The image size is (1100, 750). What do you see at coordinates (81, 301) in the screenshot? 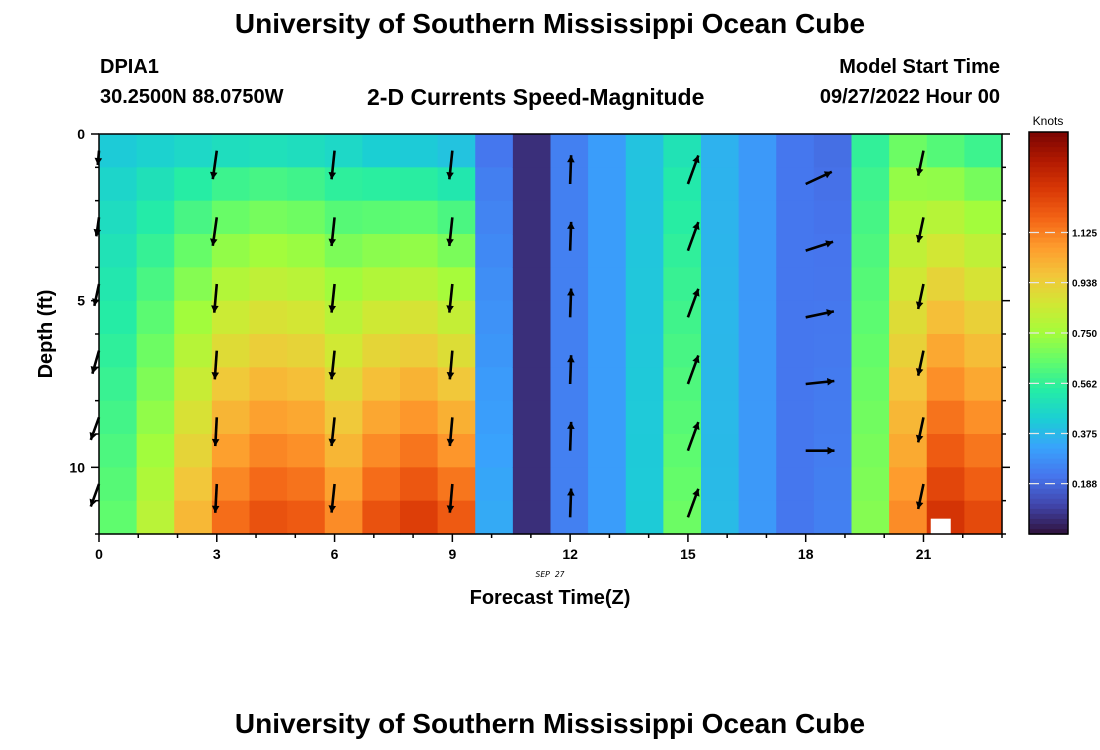
I see `y-tick-label: 5` at bounding box center [81, 301].